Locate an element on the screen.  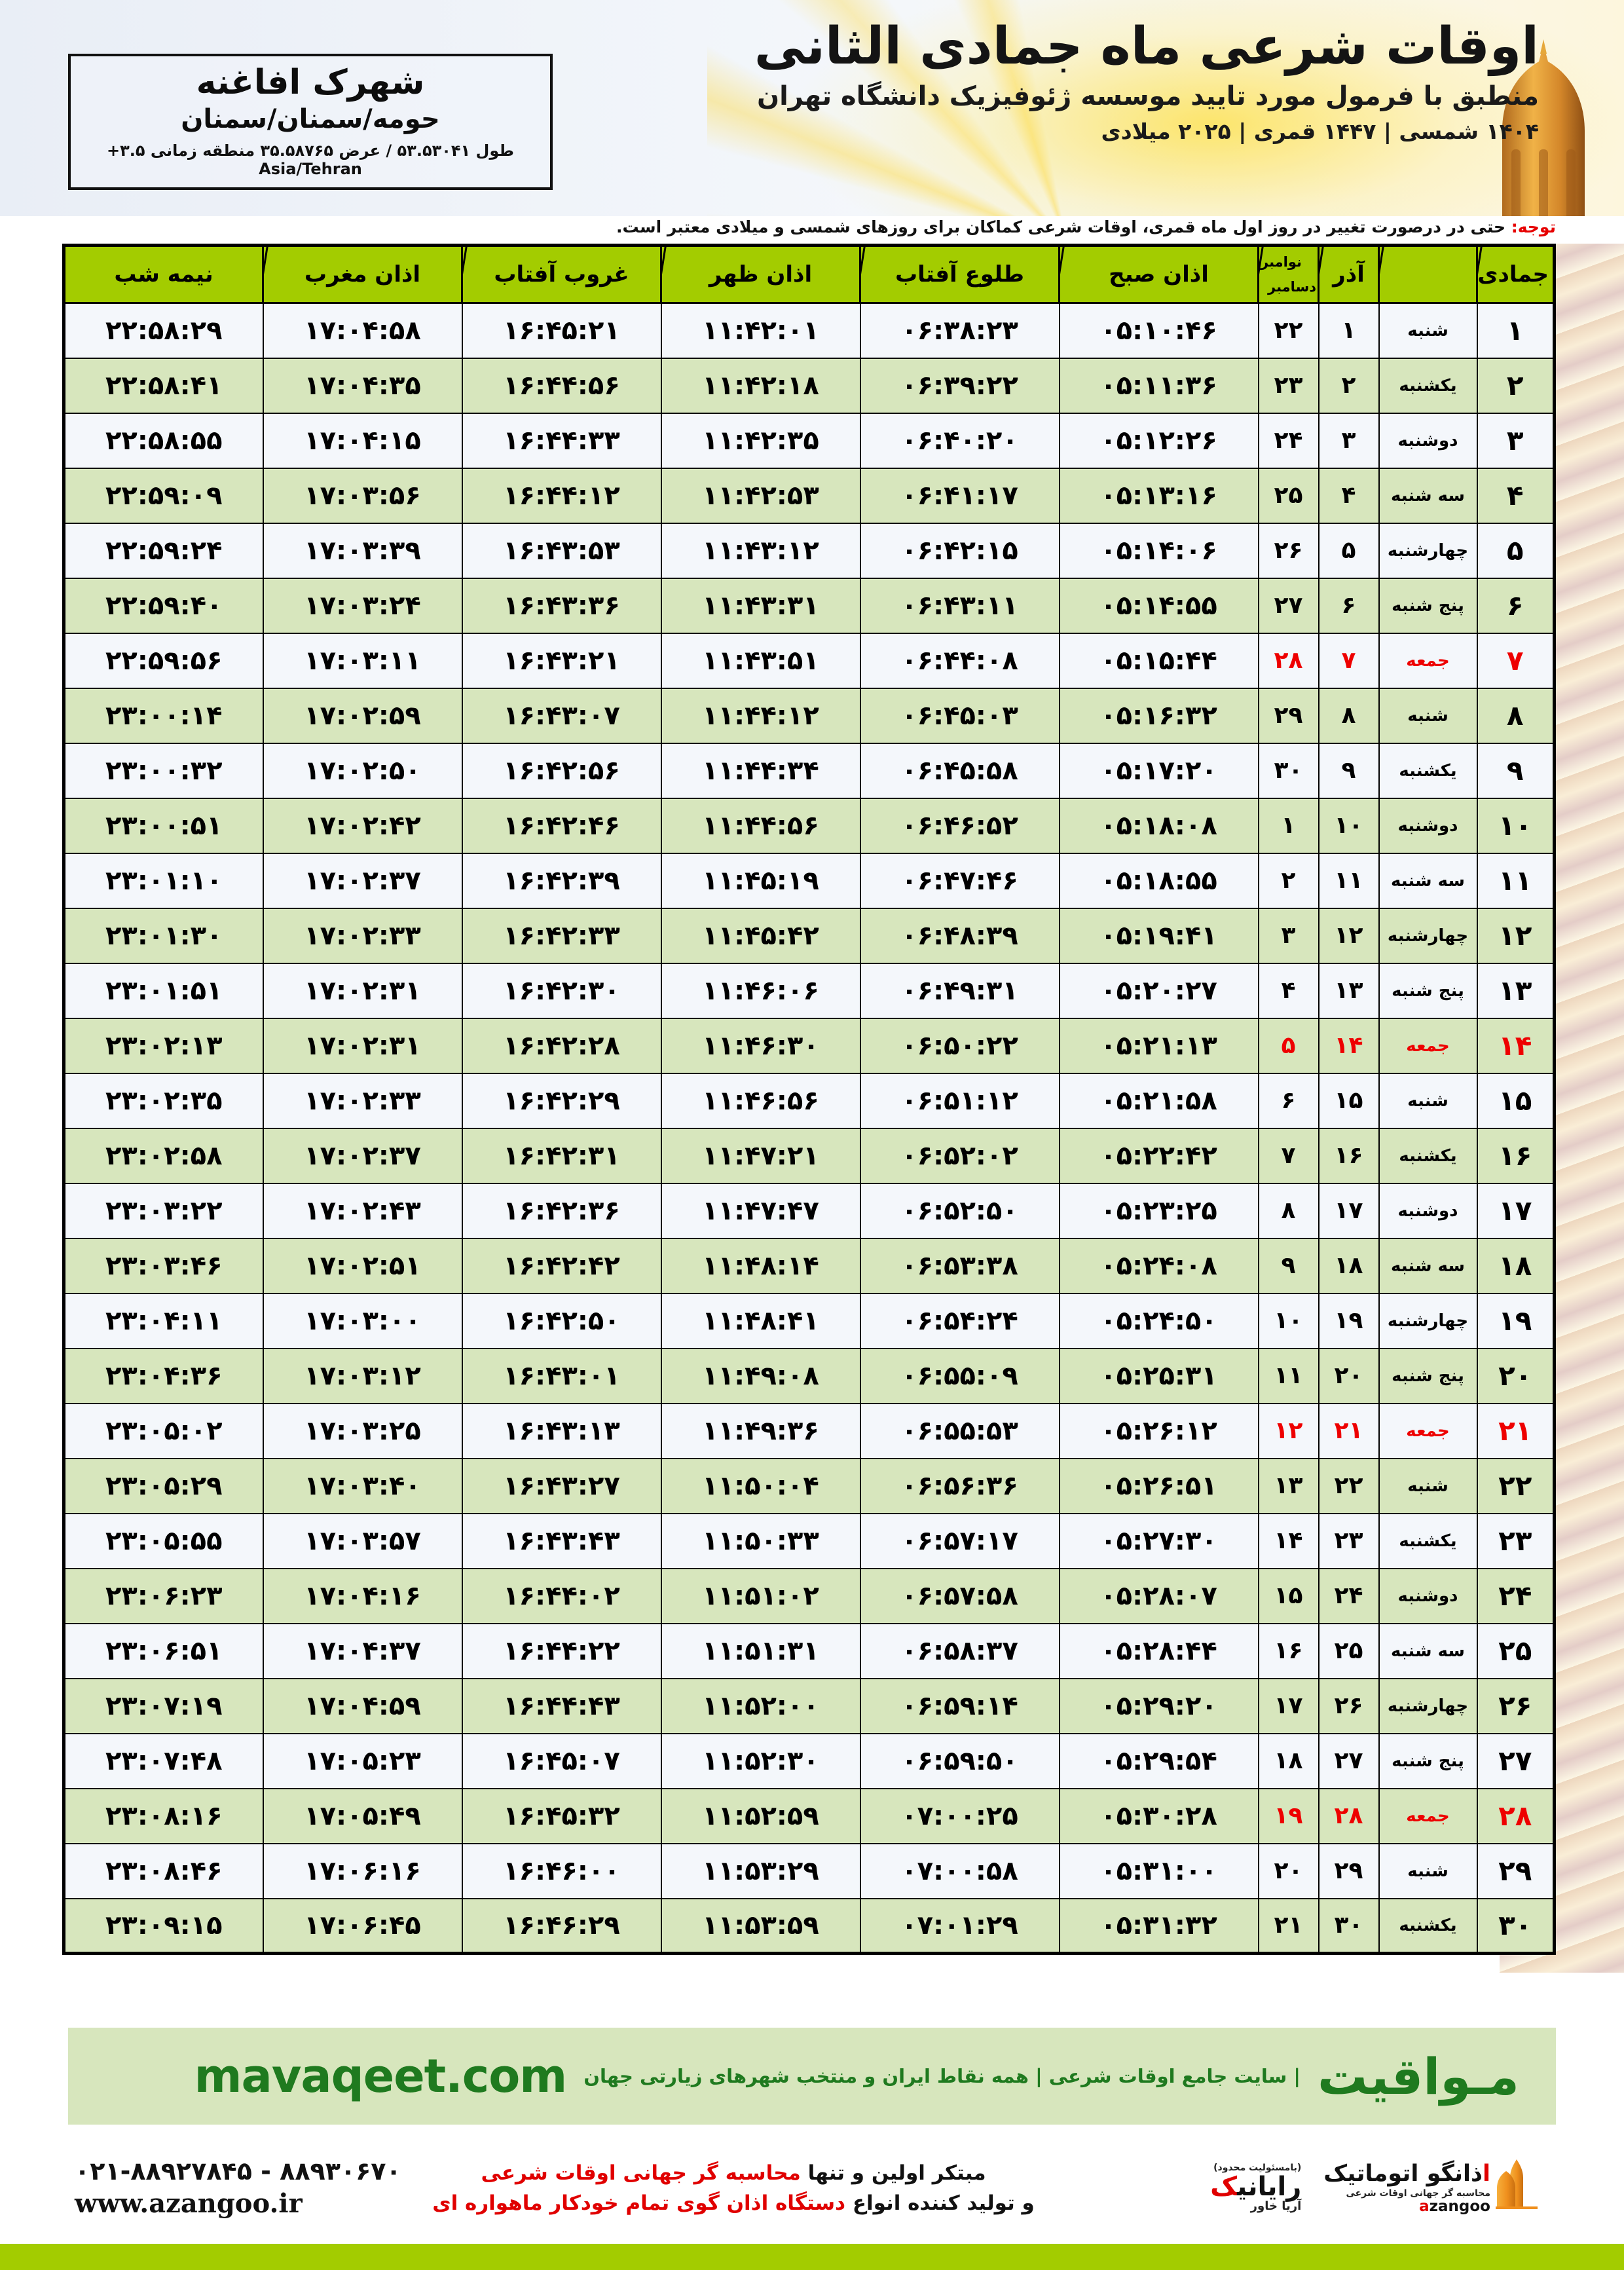
cell-sunrise: ۰۶:۵۹:۵۰ is located at coordinates (959, 1760).